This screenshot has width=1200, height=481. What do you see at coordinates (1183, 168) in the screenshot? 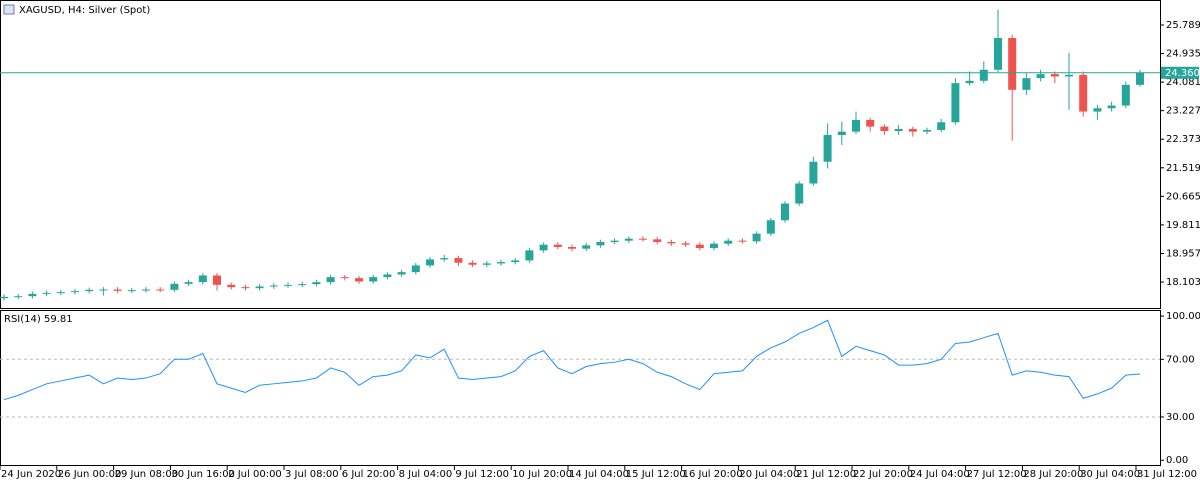
I see `y-tick-label: 21.519` at bounding box center [1183, 168].